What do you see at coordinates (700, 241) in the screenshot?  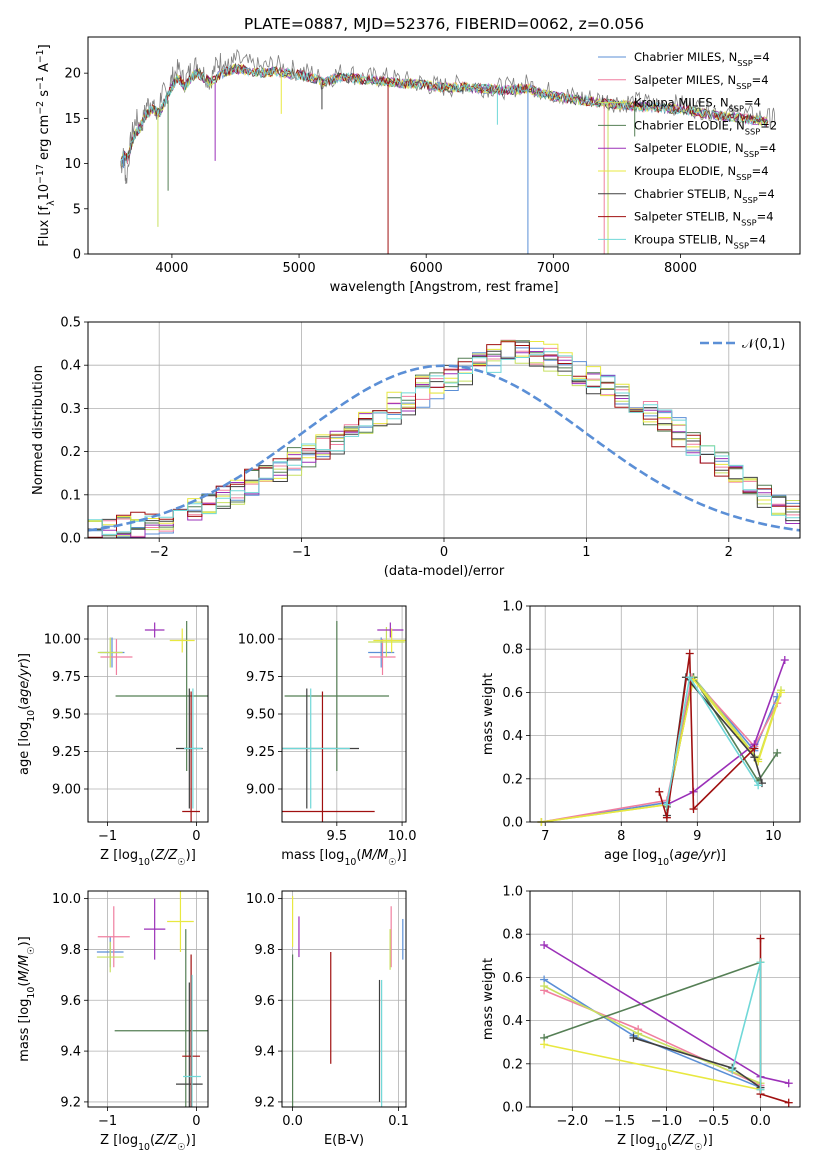 I see `legend-label: Kroupa STELIB, NSSP=4` at bounding box center [700, 241].